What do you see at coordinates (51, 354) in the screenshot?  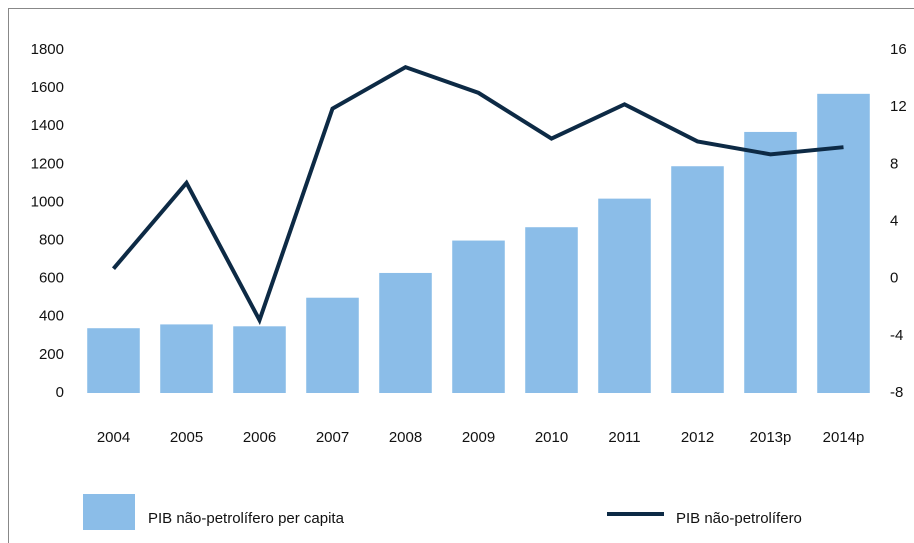 I see `y-tick-label: 200` at bounding box center [51, 354].